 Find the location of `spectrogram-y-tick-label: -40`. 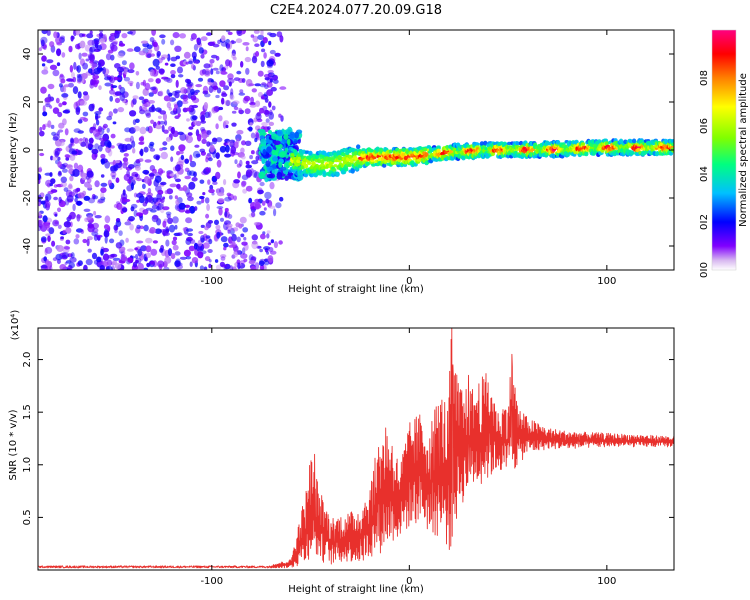

spectrogram-y-tick-label: -40 is located at coordinates (27, 246).